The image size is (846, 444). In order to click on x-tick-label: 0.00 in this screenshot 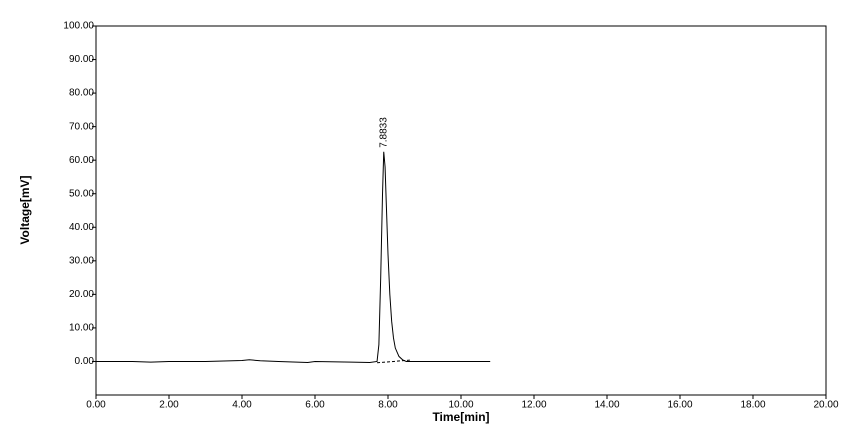, I will do `click(96, 405)`.